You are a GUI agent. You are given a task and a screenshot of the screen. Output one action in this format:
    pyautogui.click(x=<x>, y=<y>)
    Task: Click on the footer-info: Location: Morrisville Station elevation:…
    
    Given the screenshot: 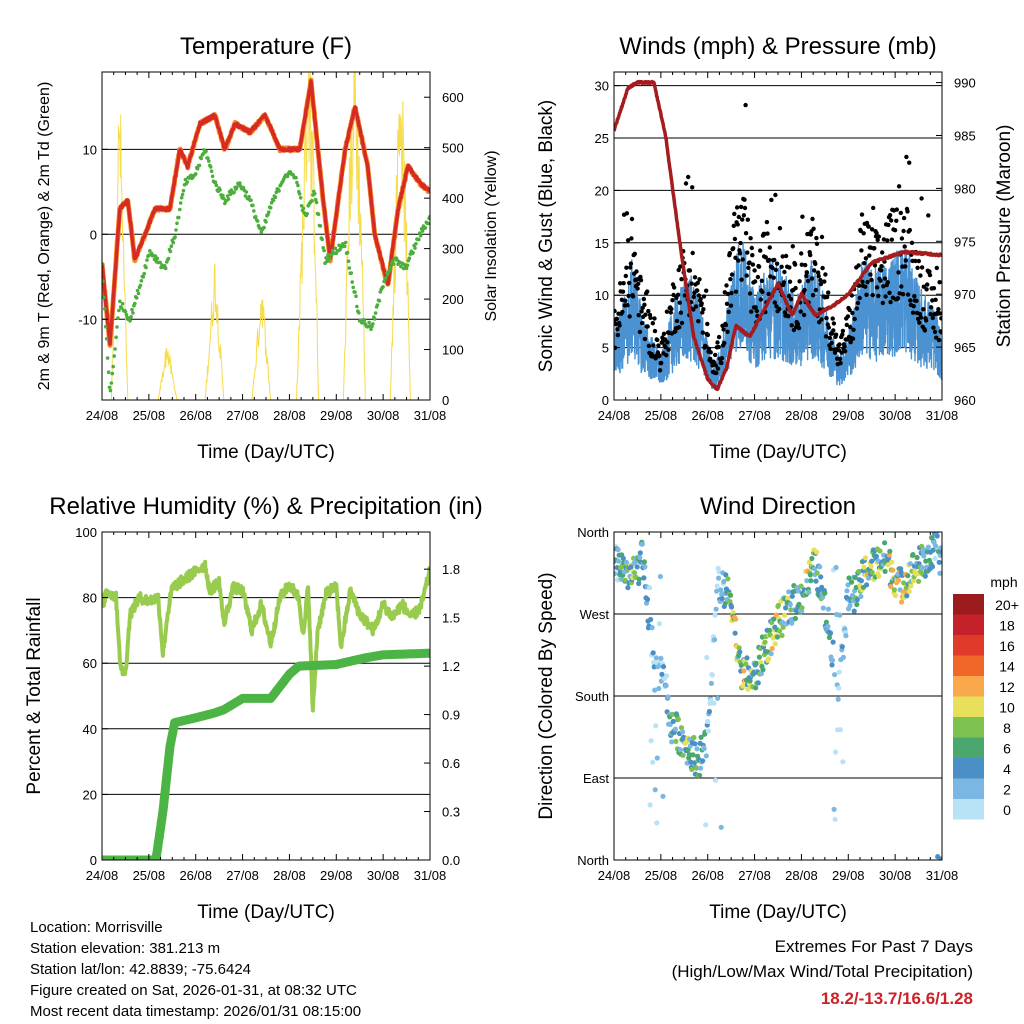 What is the action you would take?
    pyautogui.click(x=501, y=969)
    